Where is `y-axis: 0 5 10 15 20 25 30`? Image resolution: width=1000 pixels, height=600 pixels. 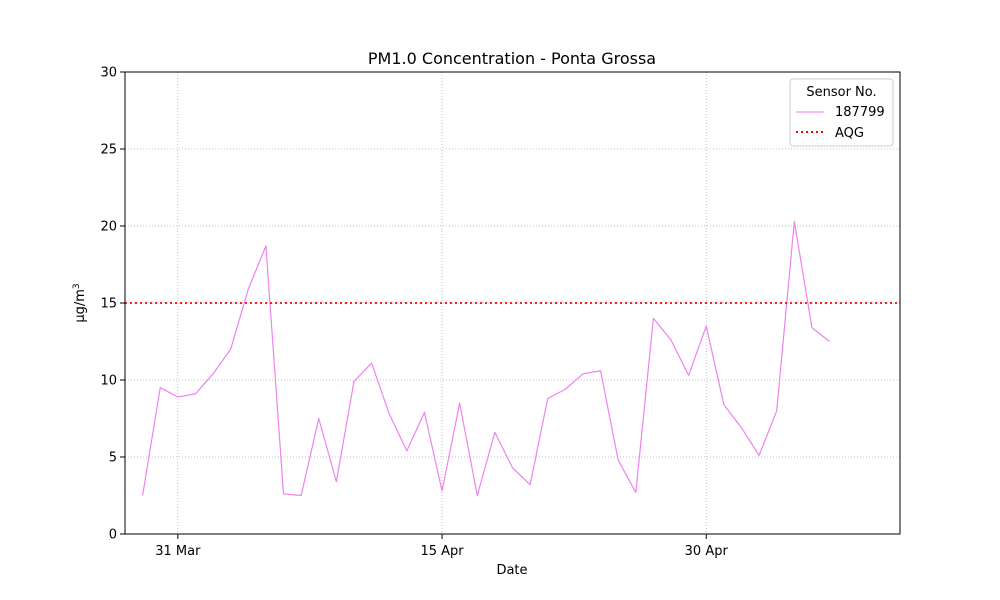
y-axis: 0 5 10 15 20 25 30 is located at coordinates (112, 304).